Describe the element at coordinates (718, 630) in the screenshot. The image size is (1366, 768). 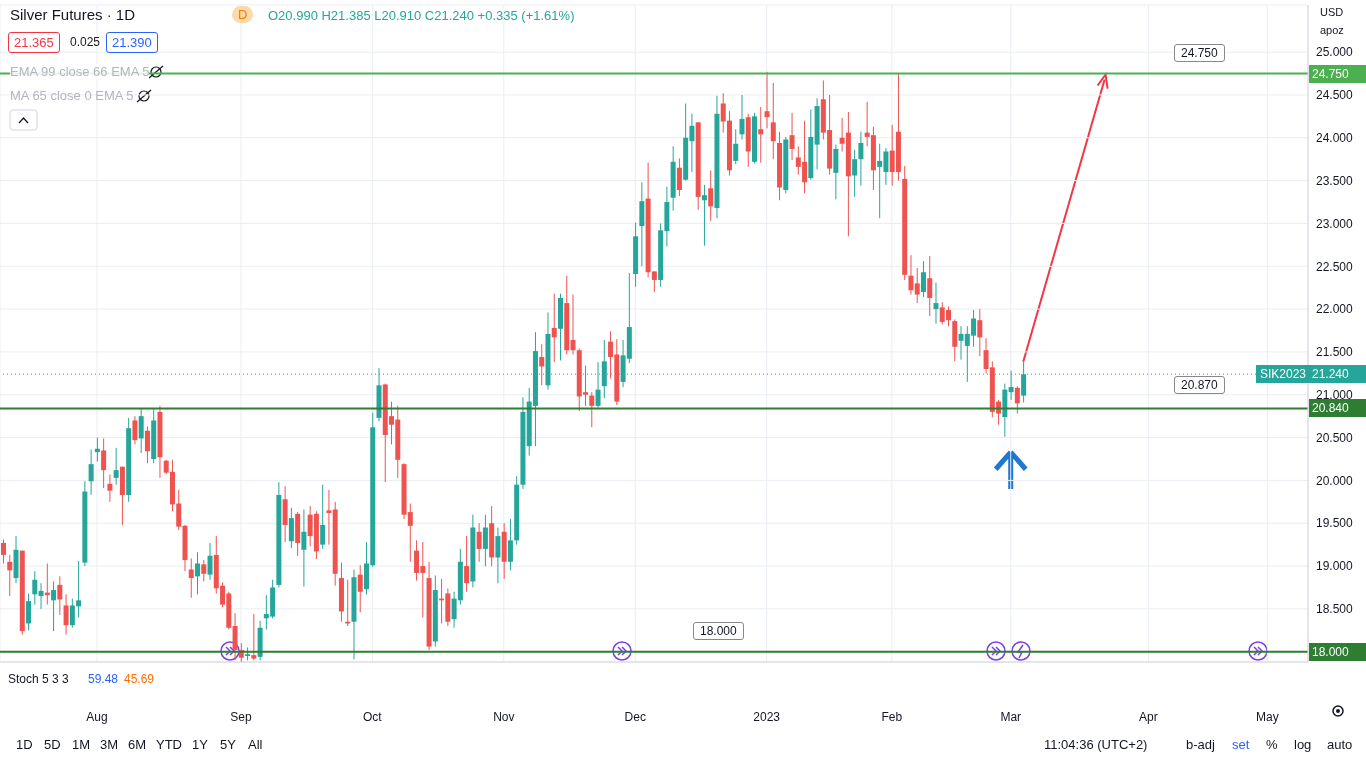
I see `annotation: 18.000` at that location.